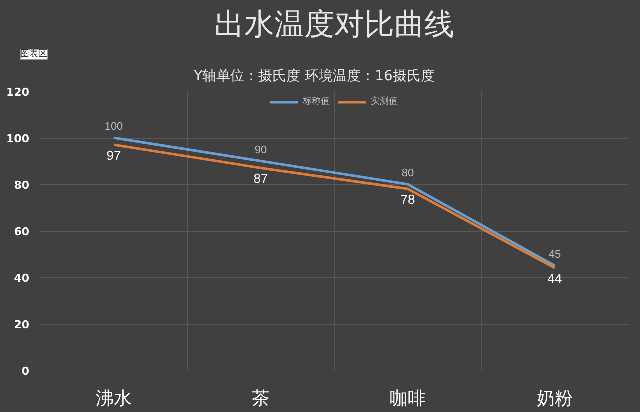  Describe the element at coordinates (22, 278) in the screenshot. I see `y-tick-label: 40` at that location.